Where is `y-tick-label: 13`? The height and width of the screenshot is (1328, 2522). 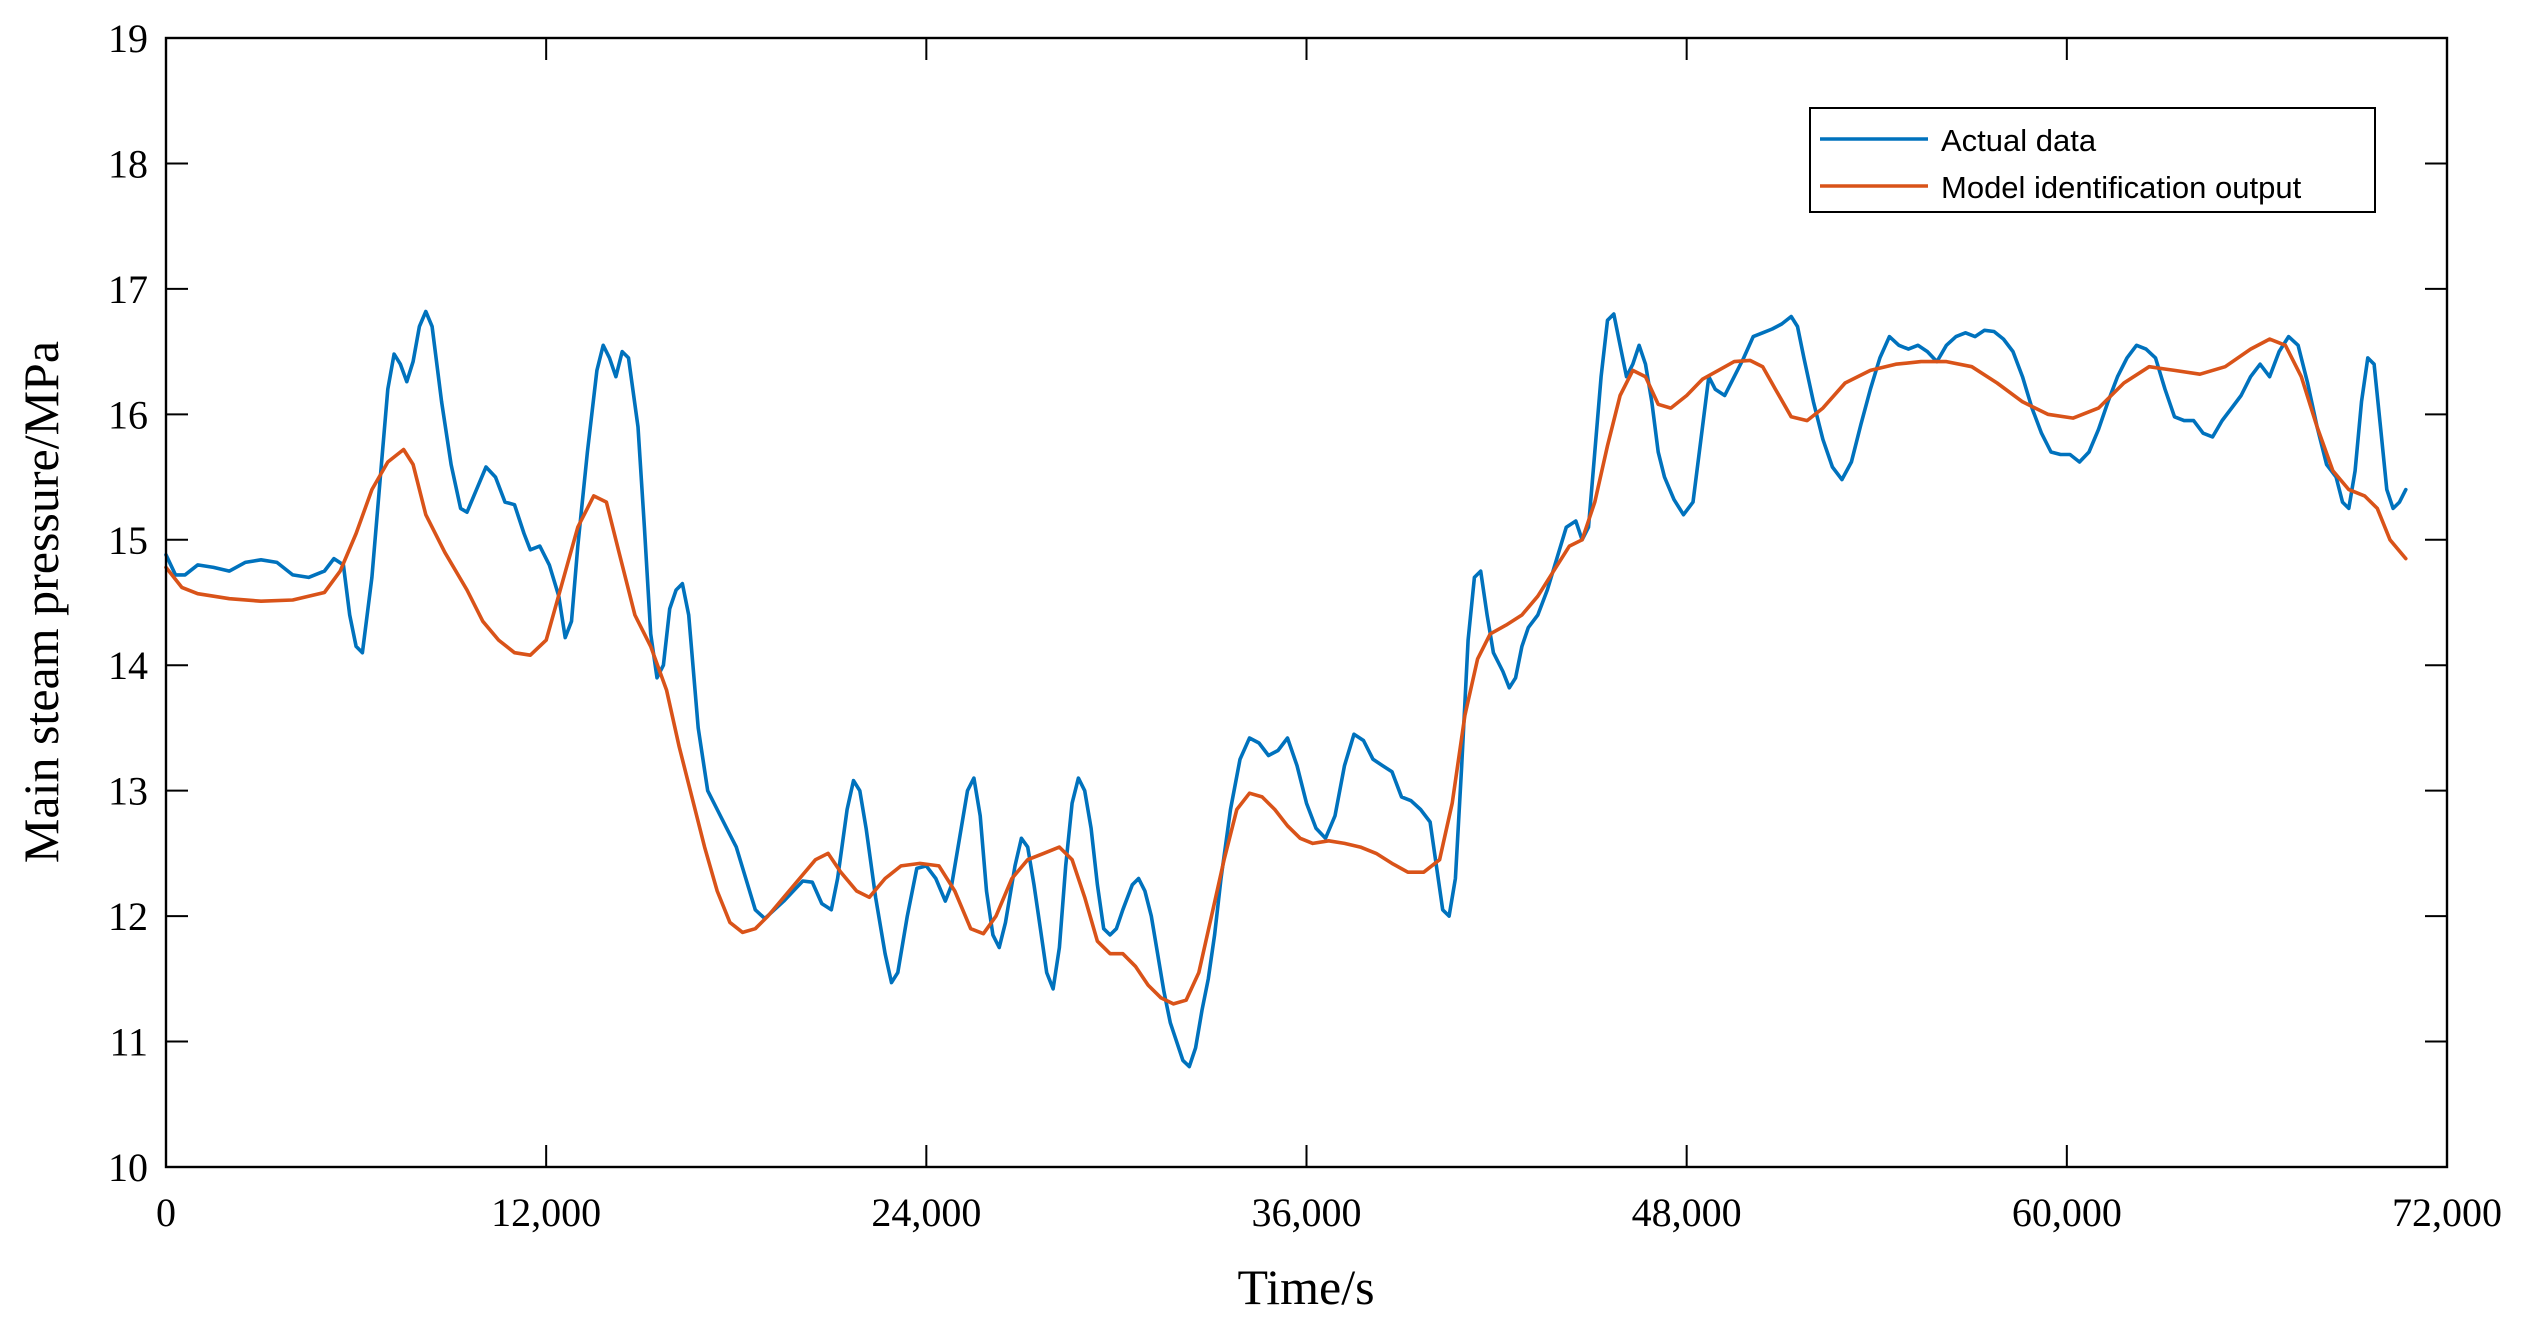 y-tick-label: 13 is located at coordinates (128, 791).